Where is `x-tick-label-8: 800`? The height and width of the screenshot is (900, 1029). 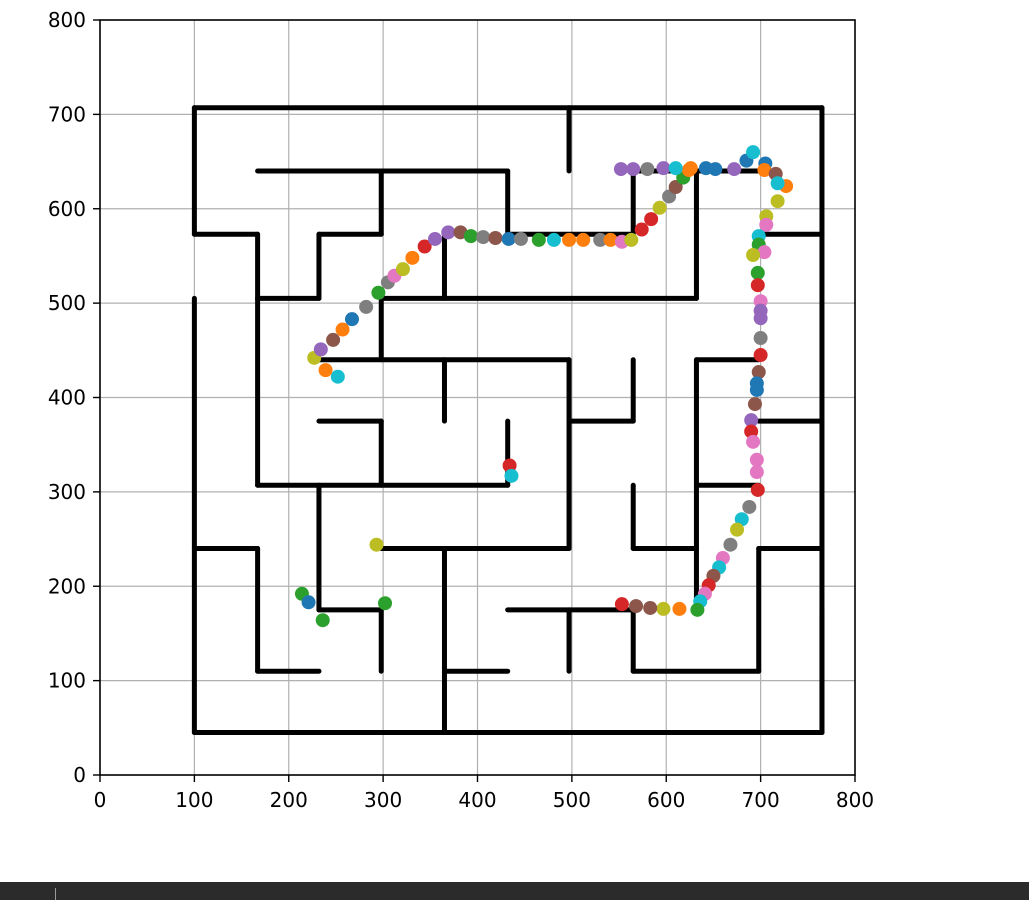 x-tick-label-8: 800 is located at coordinates (855, 800).